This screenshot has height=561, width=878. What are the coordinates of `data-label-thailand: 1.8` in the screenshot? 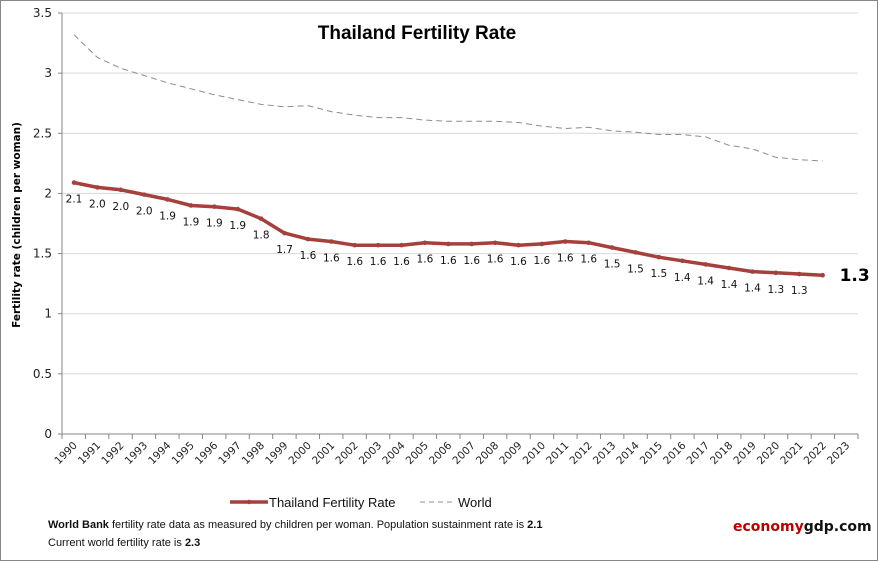 It's located at (261, 236).